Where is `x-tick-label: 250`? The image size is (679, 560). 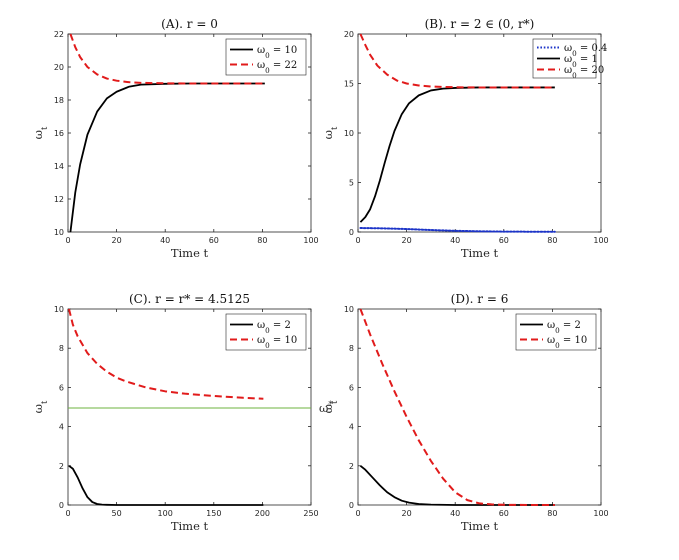
x-tick-label: 250 is located at coordinates (310, 513).